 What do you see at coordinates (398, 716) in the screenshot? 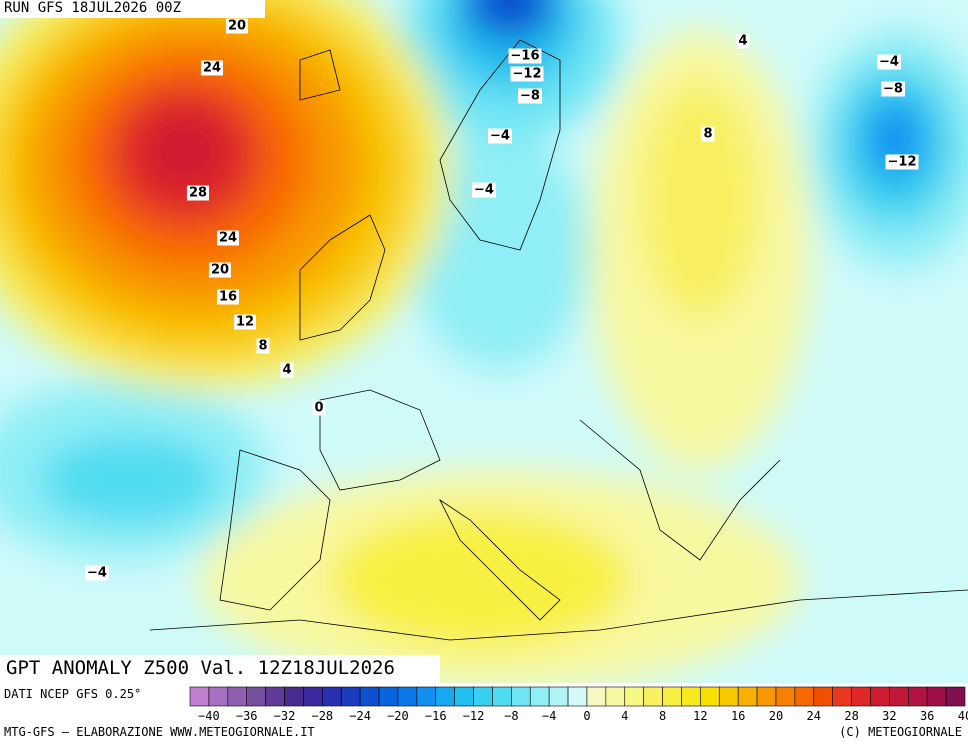
I see `colorbar-label: −20` at bounding box center [398, 716].